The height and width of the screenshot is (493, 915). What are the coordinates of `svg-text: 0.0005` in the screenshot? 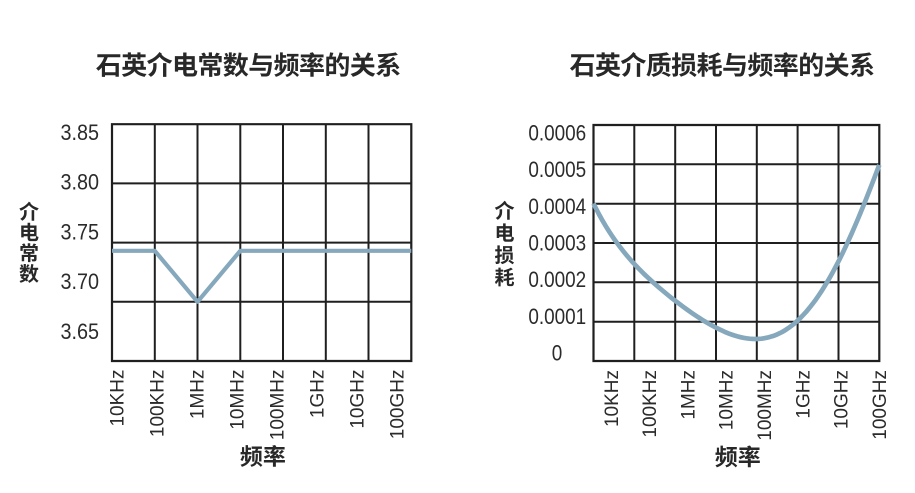 It's located at (557, 170).